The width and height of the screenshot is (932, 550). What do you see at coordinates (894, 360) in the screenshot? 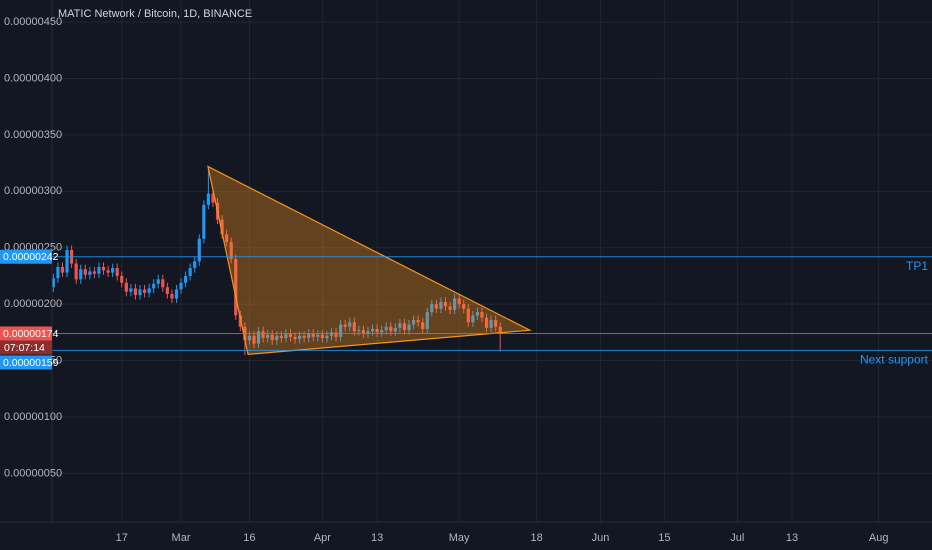
I see `level-text: Next support` at bounding box center [894, 360].